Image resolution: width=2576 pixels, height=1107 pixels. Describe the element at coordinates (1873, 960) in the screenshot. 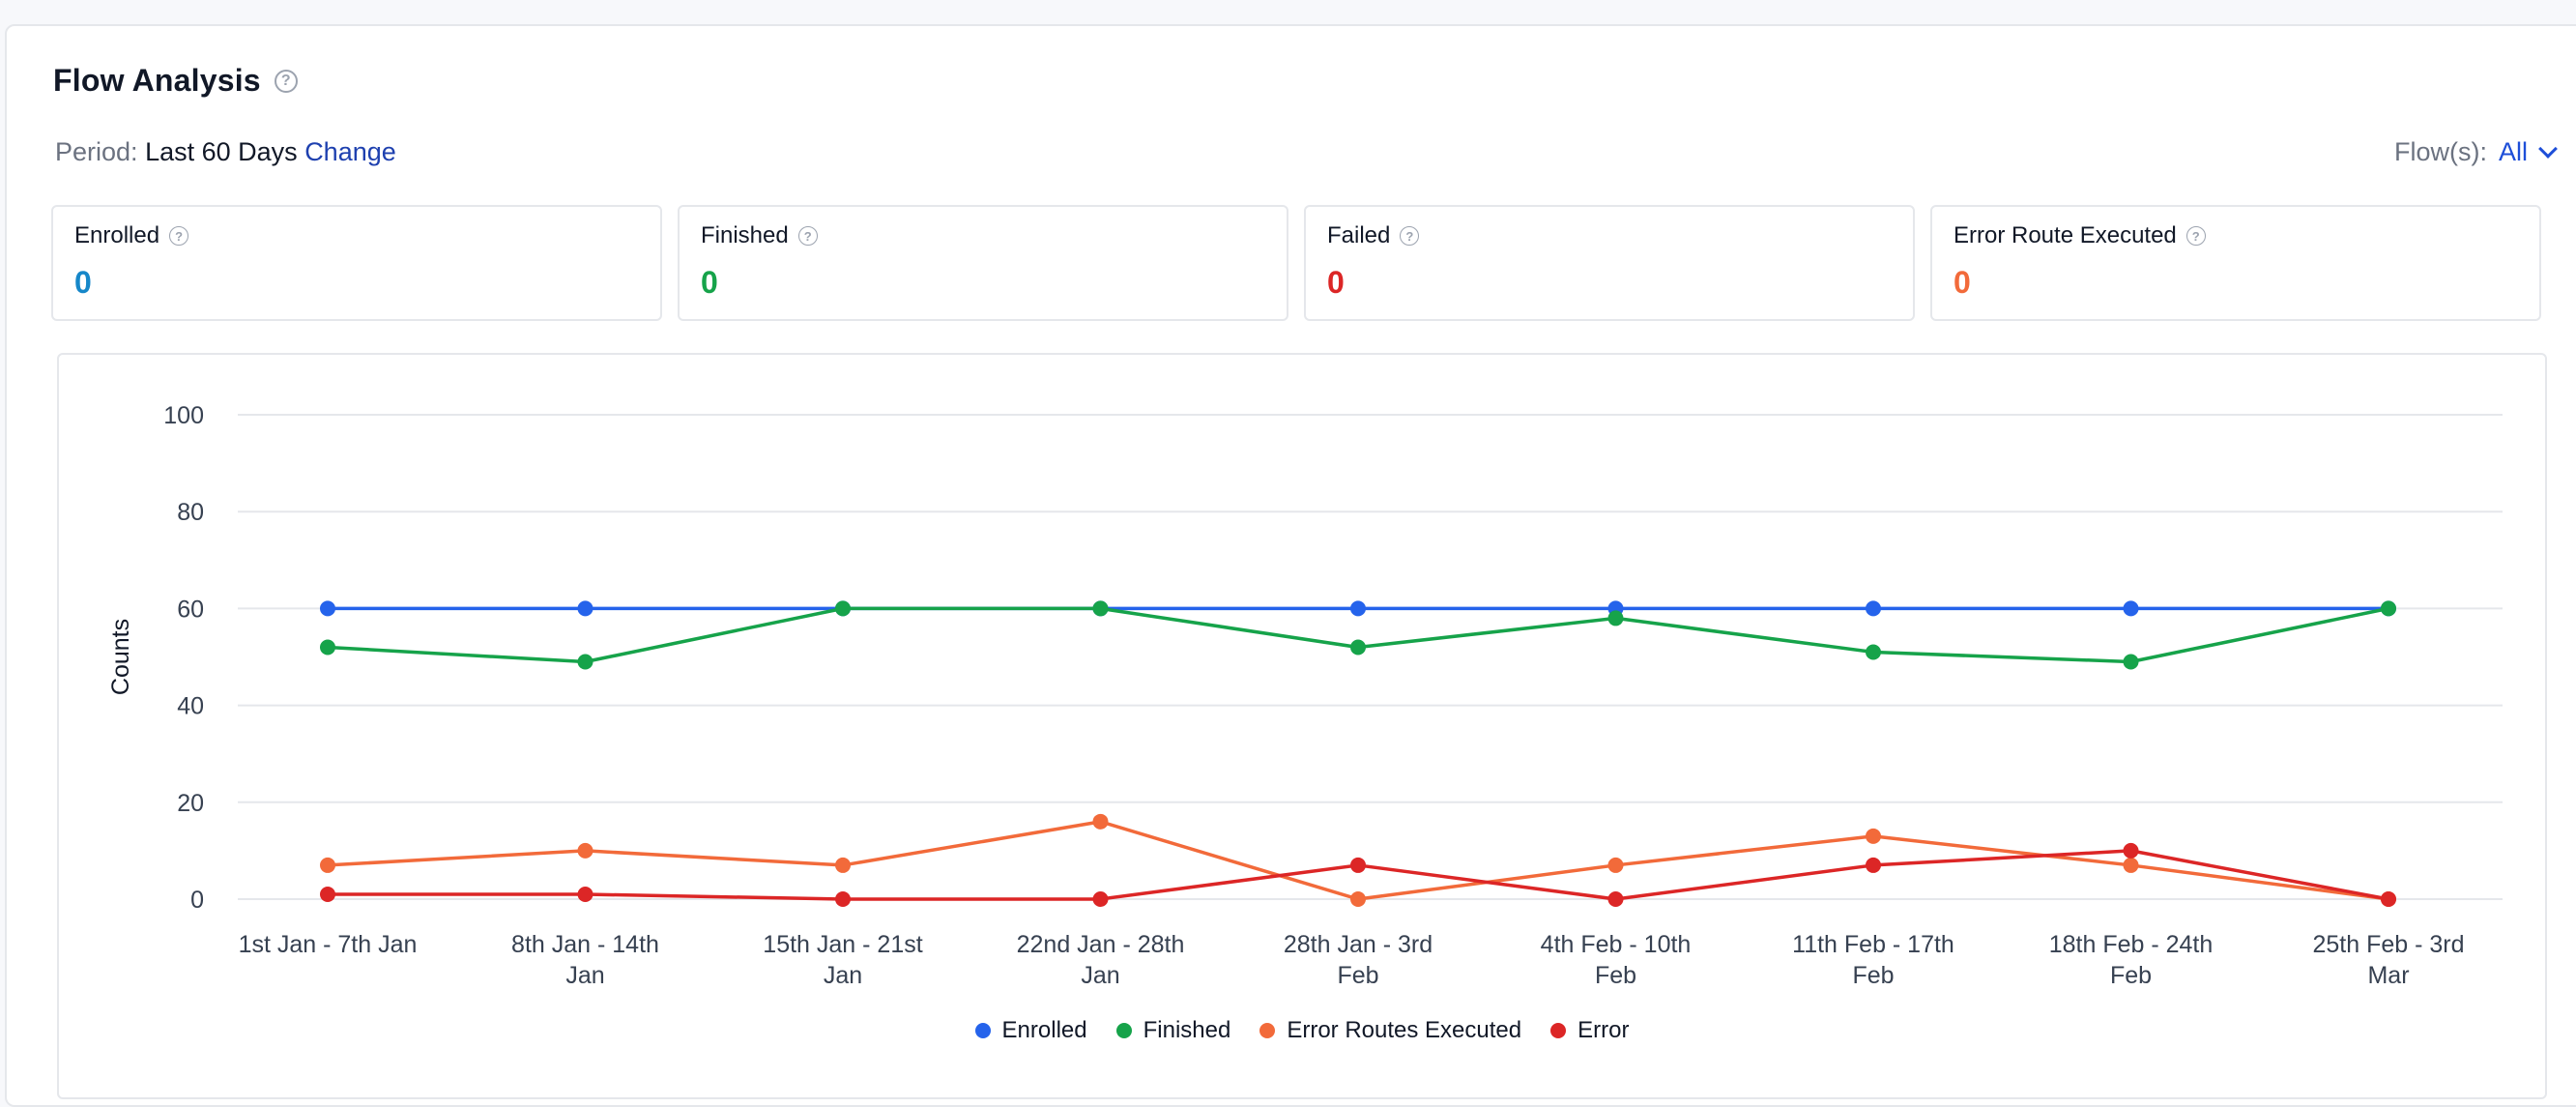

I see `x-tick-label: 11th Feb - 17th Feb` at that location.